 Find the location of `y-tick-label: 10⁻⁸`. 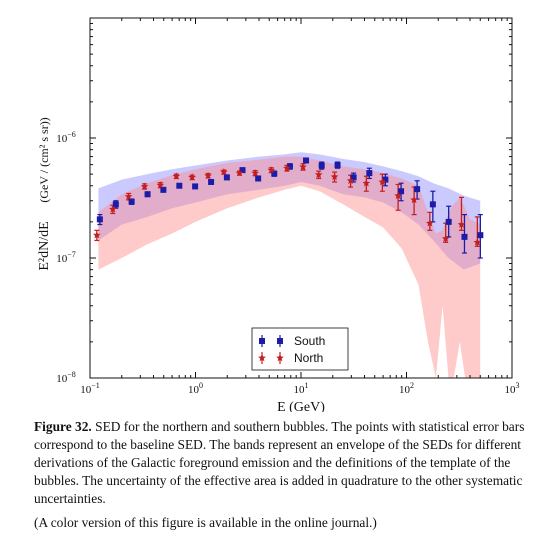

y-tick-label: 10⁻⁸ is located at coordinates (66, 377).